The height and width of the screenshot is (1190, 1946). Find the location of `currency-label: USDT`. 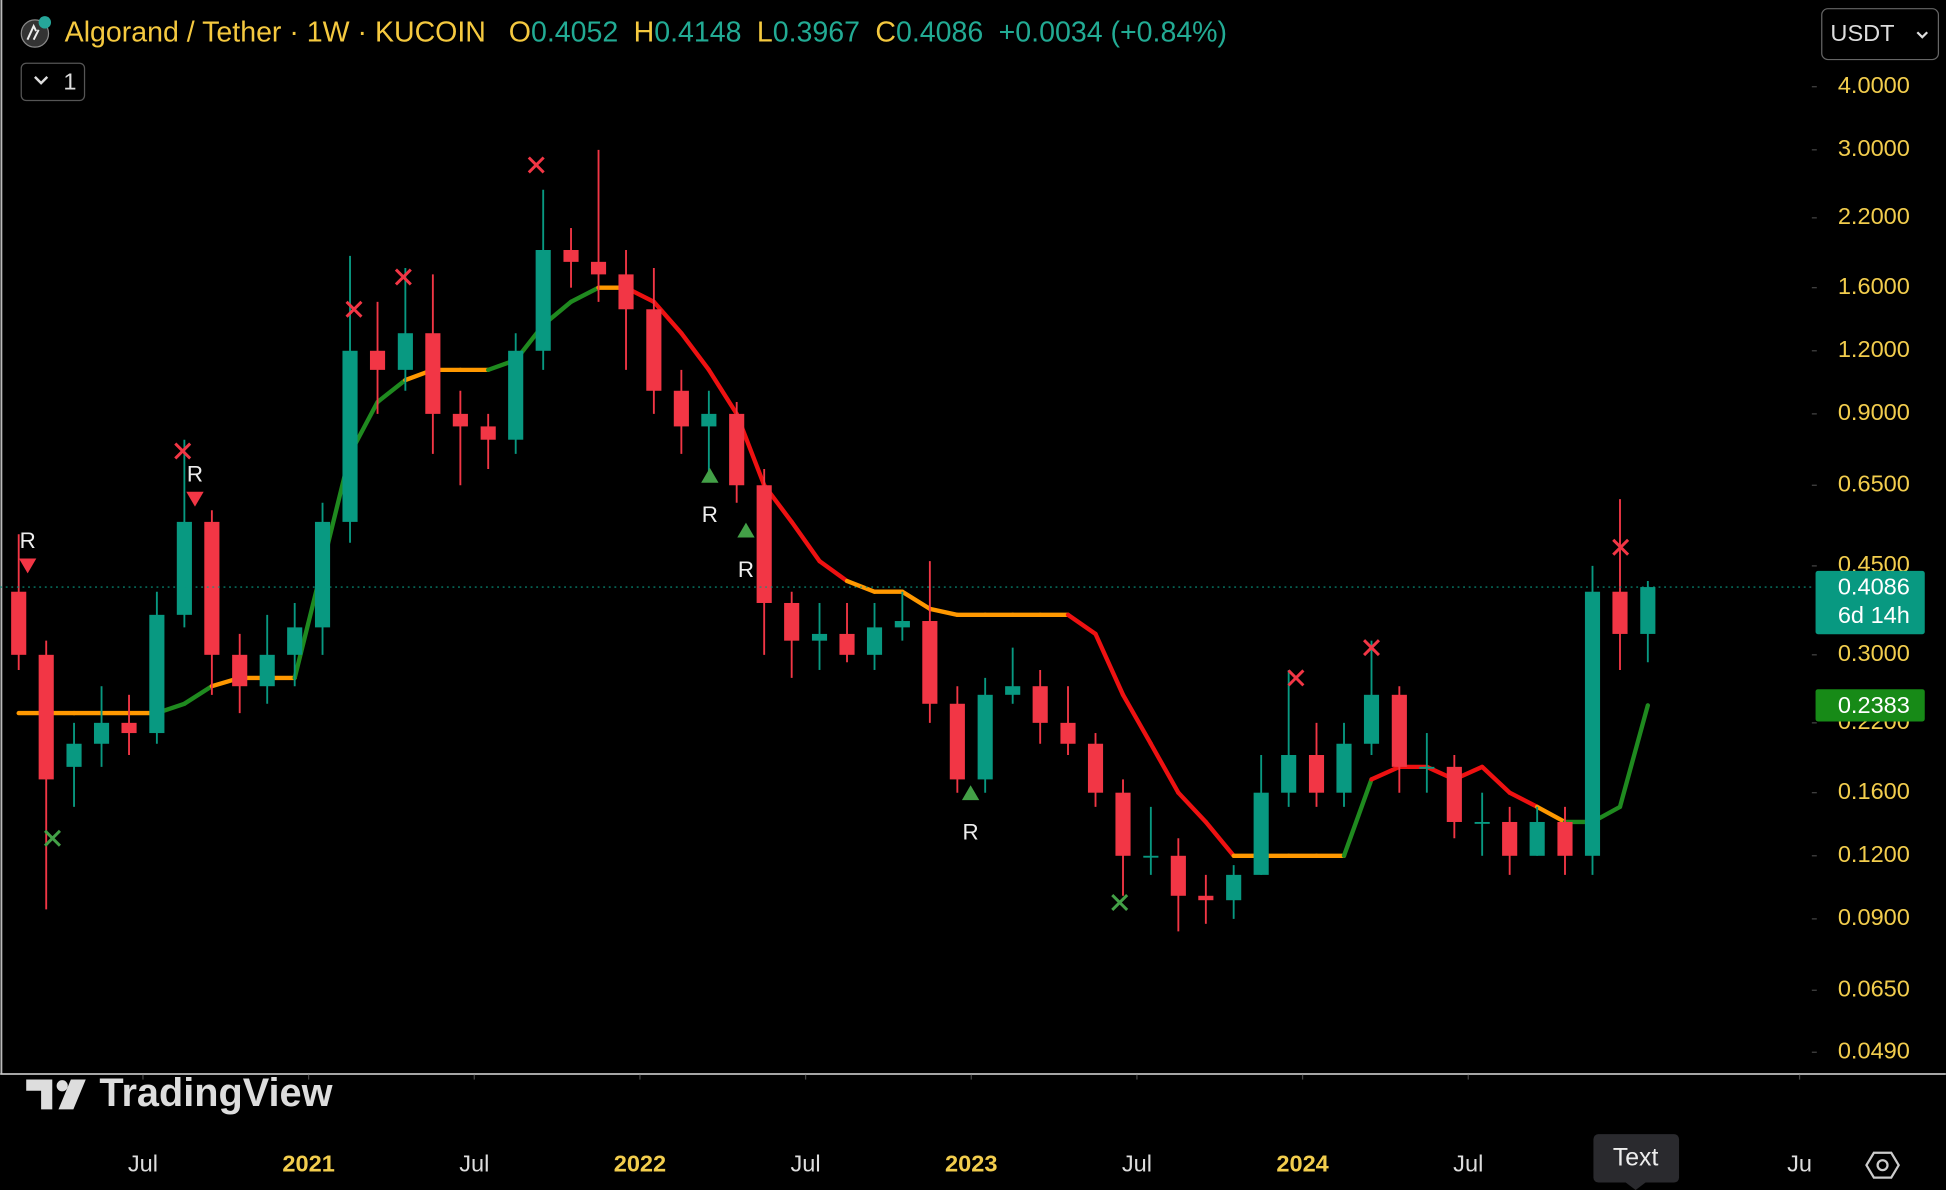

currency-label: USDT is located at coordinates (1862, 33).